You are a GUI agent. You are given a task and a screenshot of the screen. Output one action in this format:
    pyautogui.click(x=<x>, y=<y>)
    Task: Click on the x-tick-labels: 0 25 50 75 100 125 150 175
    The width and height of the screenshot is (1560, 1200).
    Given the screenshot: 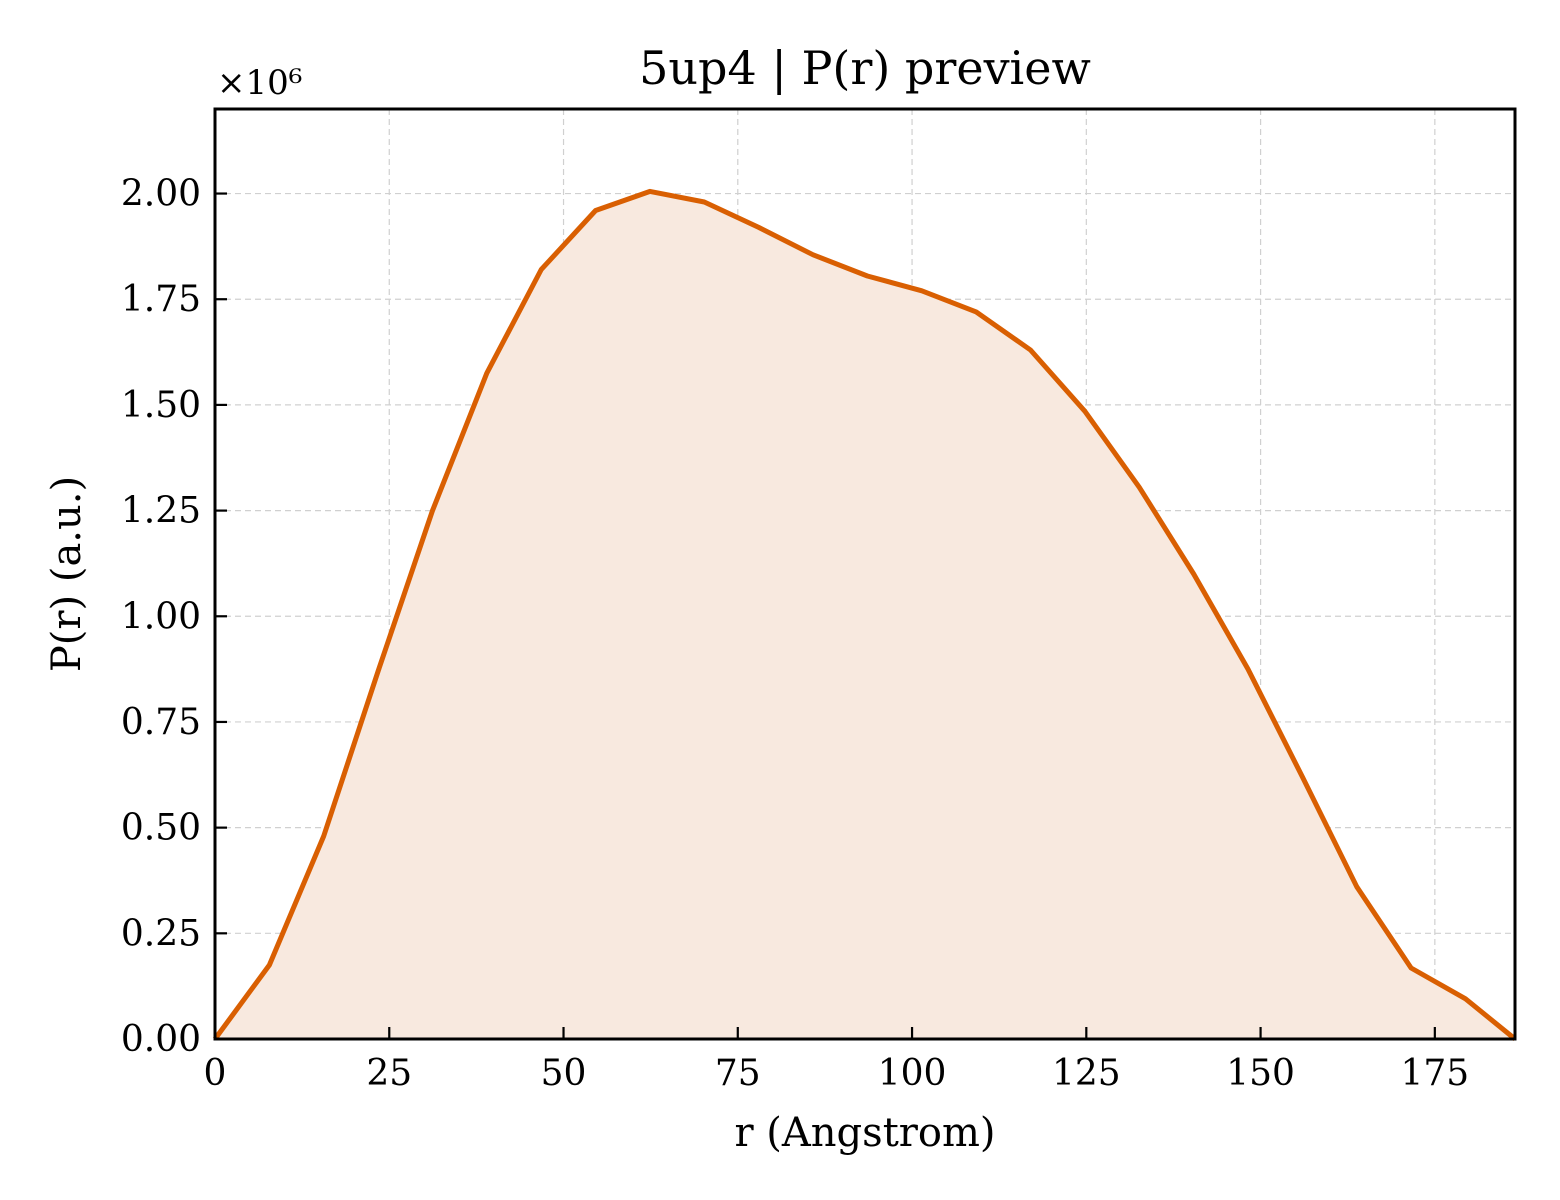 What is the action you would take?
    pyautogui.click(x=837, y=1073)
    